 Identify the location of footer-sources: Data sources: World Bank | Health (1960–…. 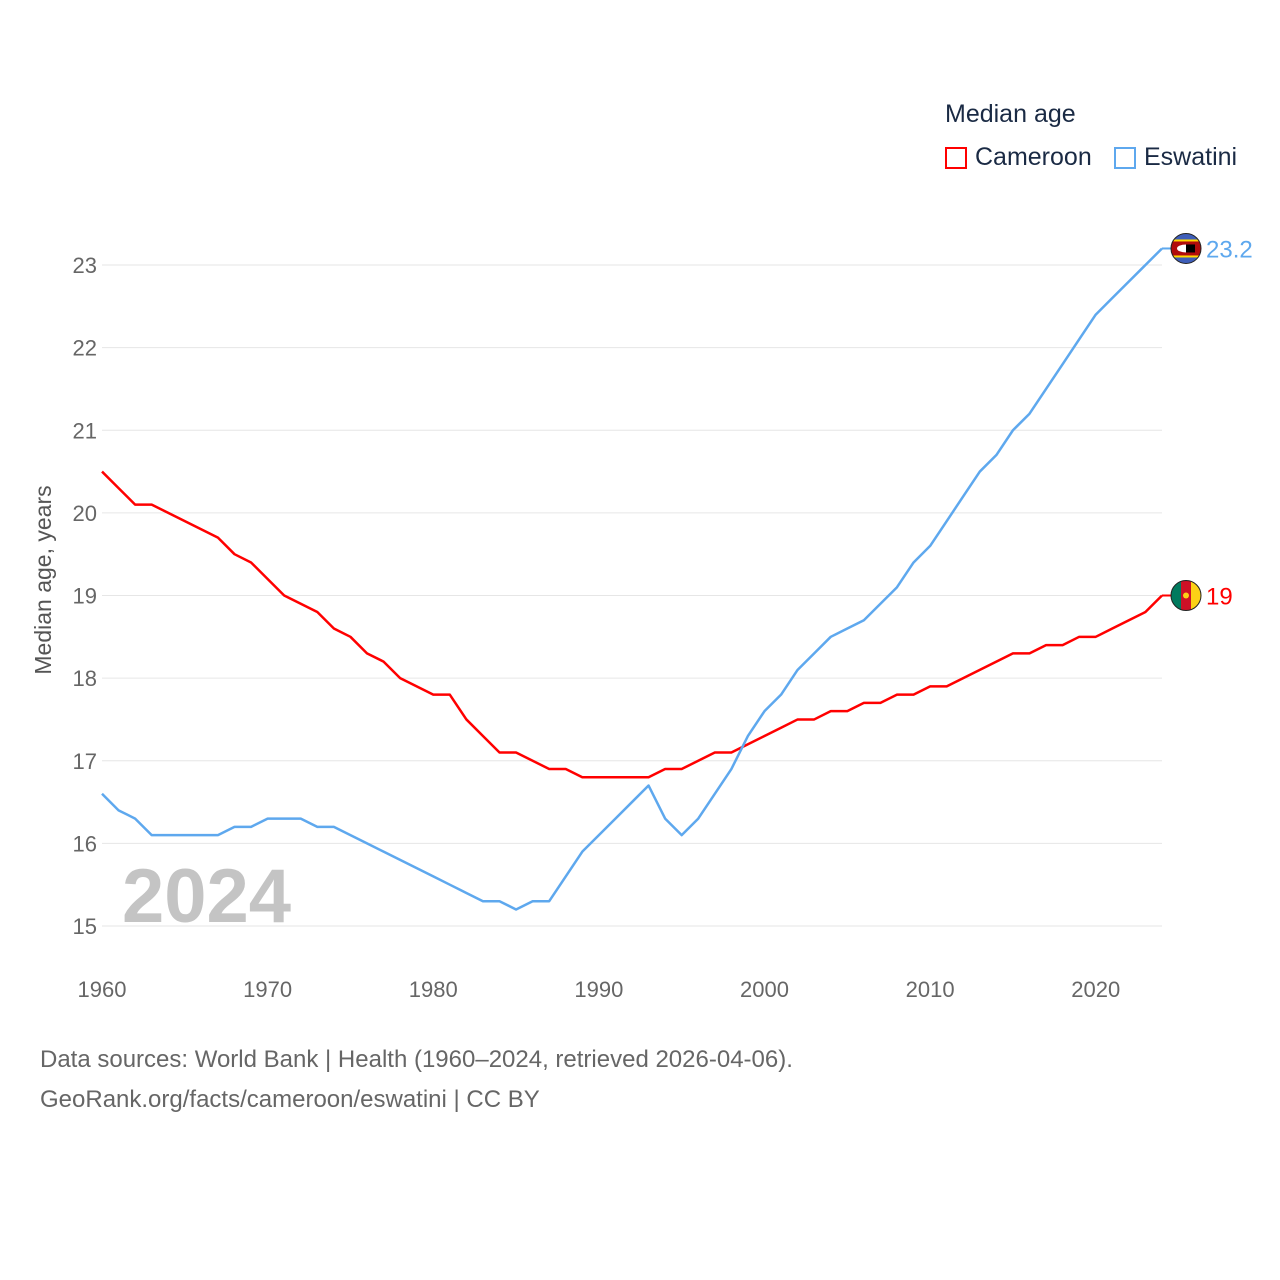
(416, 1059).